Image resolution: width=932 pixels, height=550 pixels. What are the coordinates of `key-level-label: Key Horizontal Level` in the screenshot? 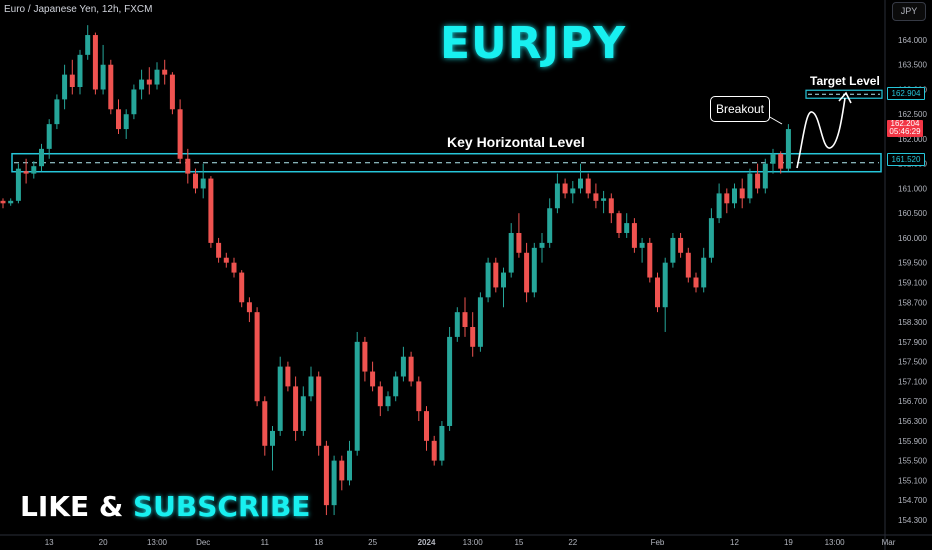 It's located at (516, 142).